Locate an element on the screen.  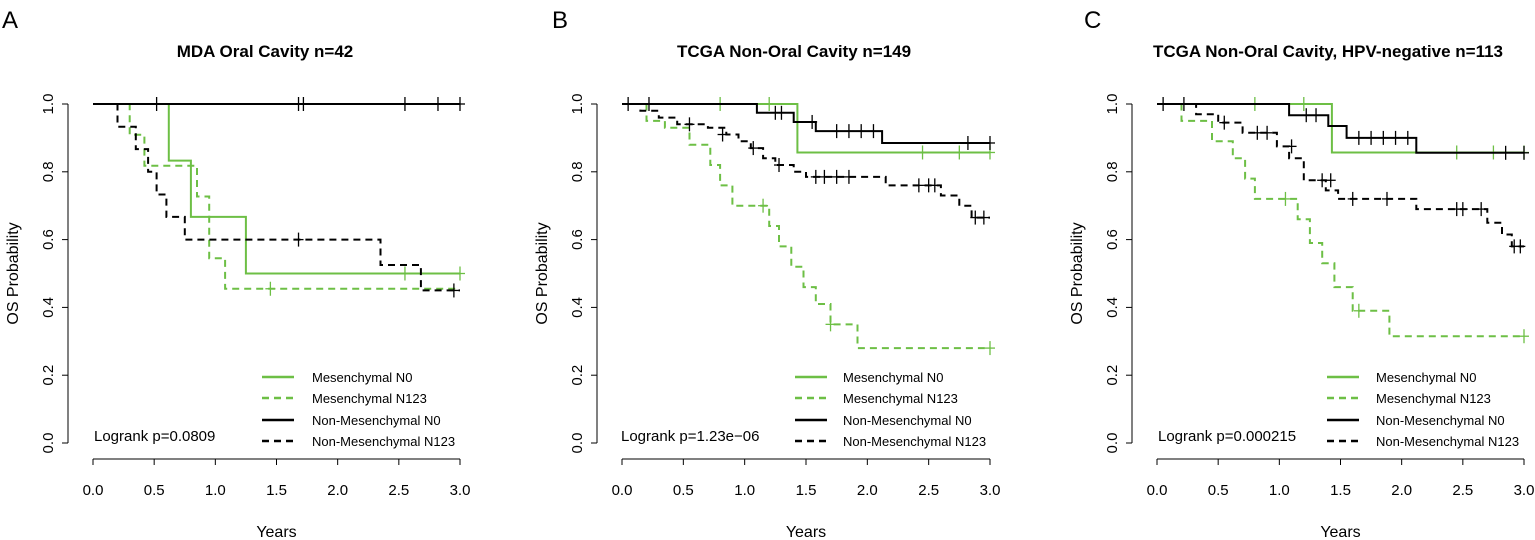
panel-letter: A is located at coordinates (10, 20).